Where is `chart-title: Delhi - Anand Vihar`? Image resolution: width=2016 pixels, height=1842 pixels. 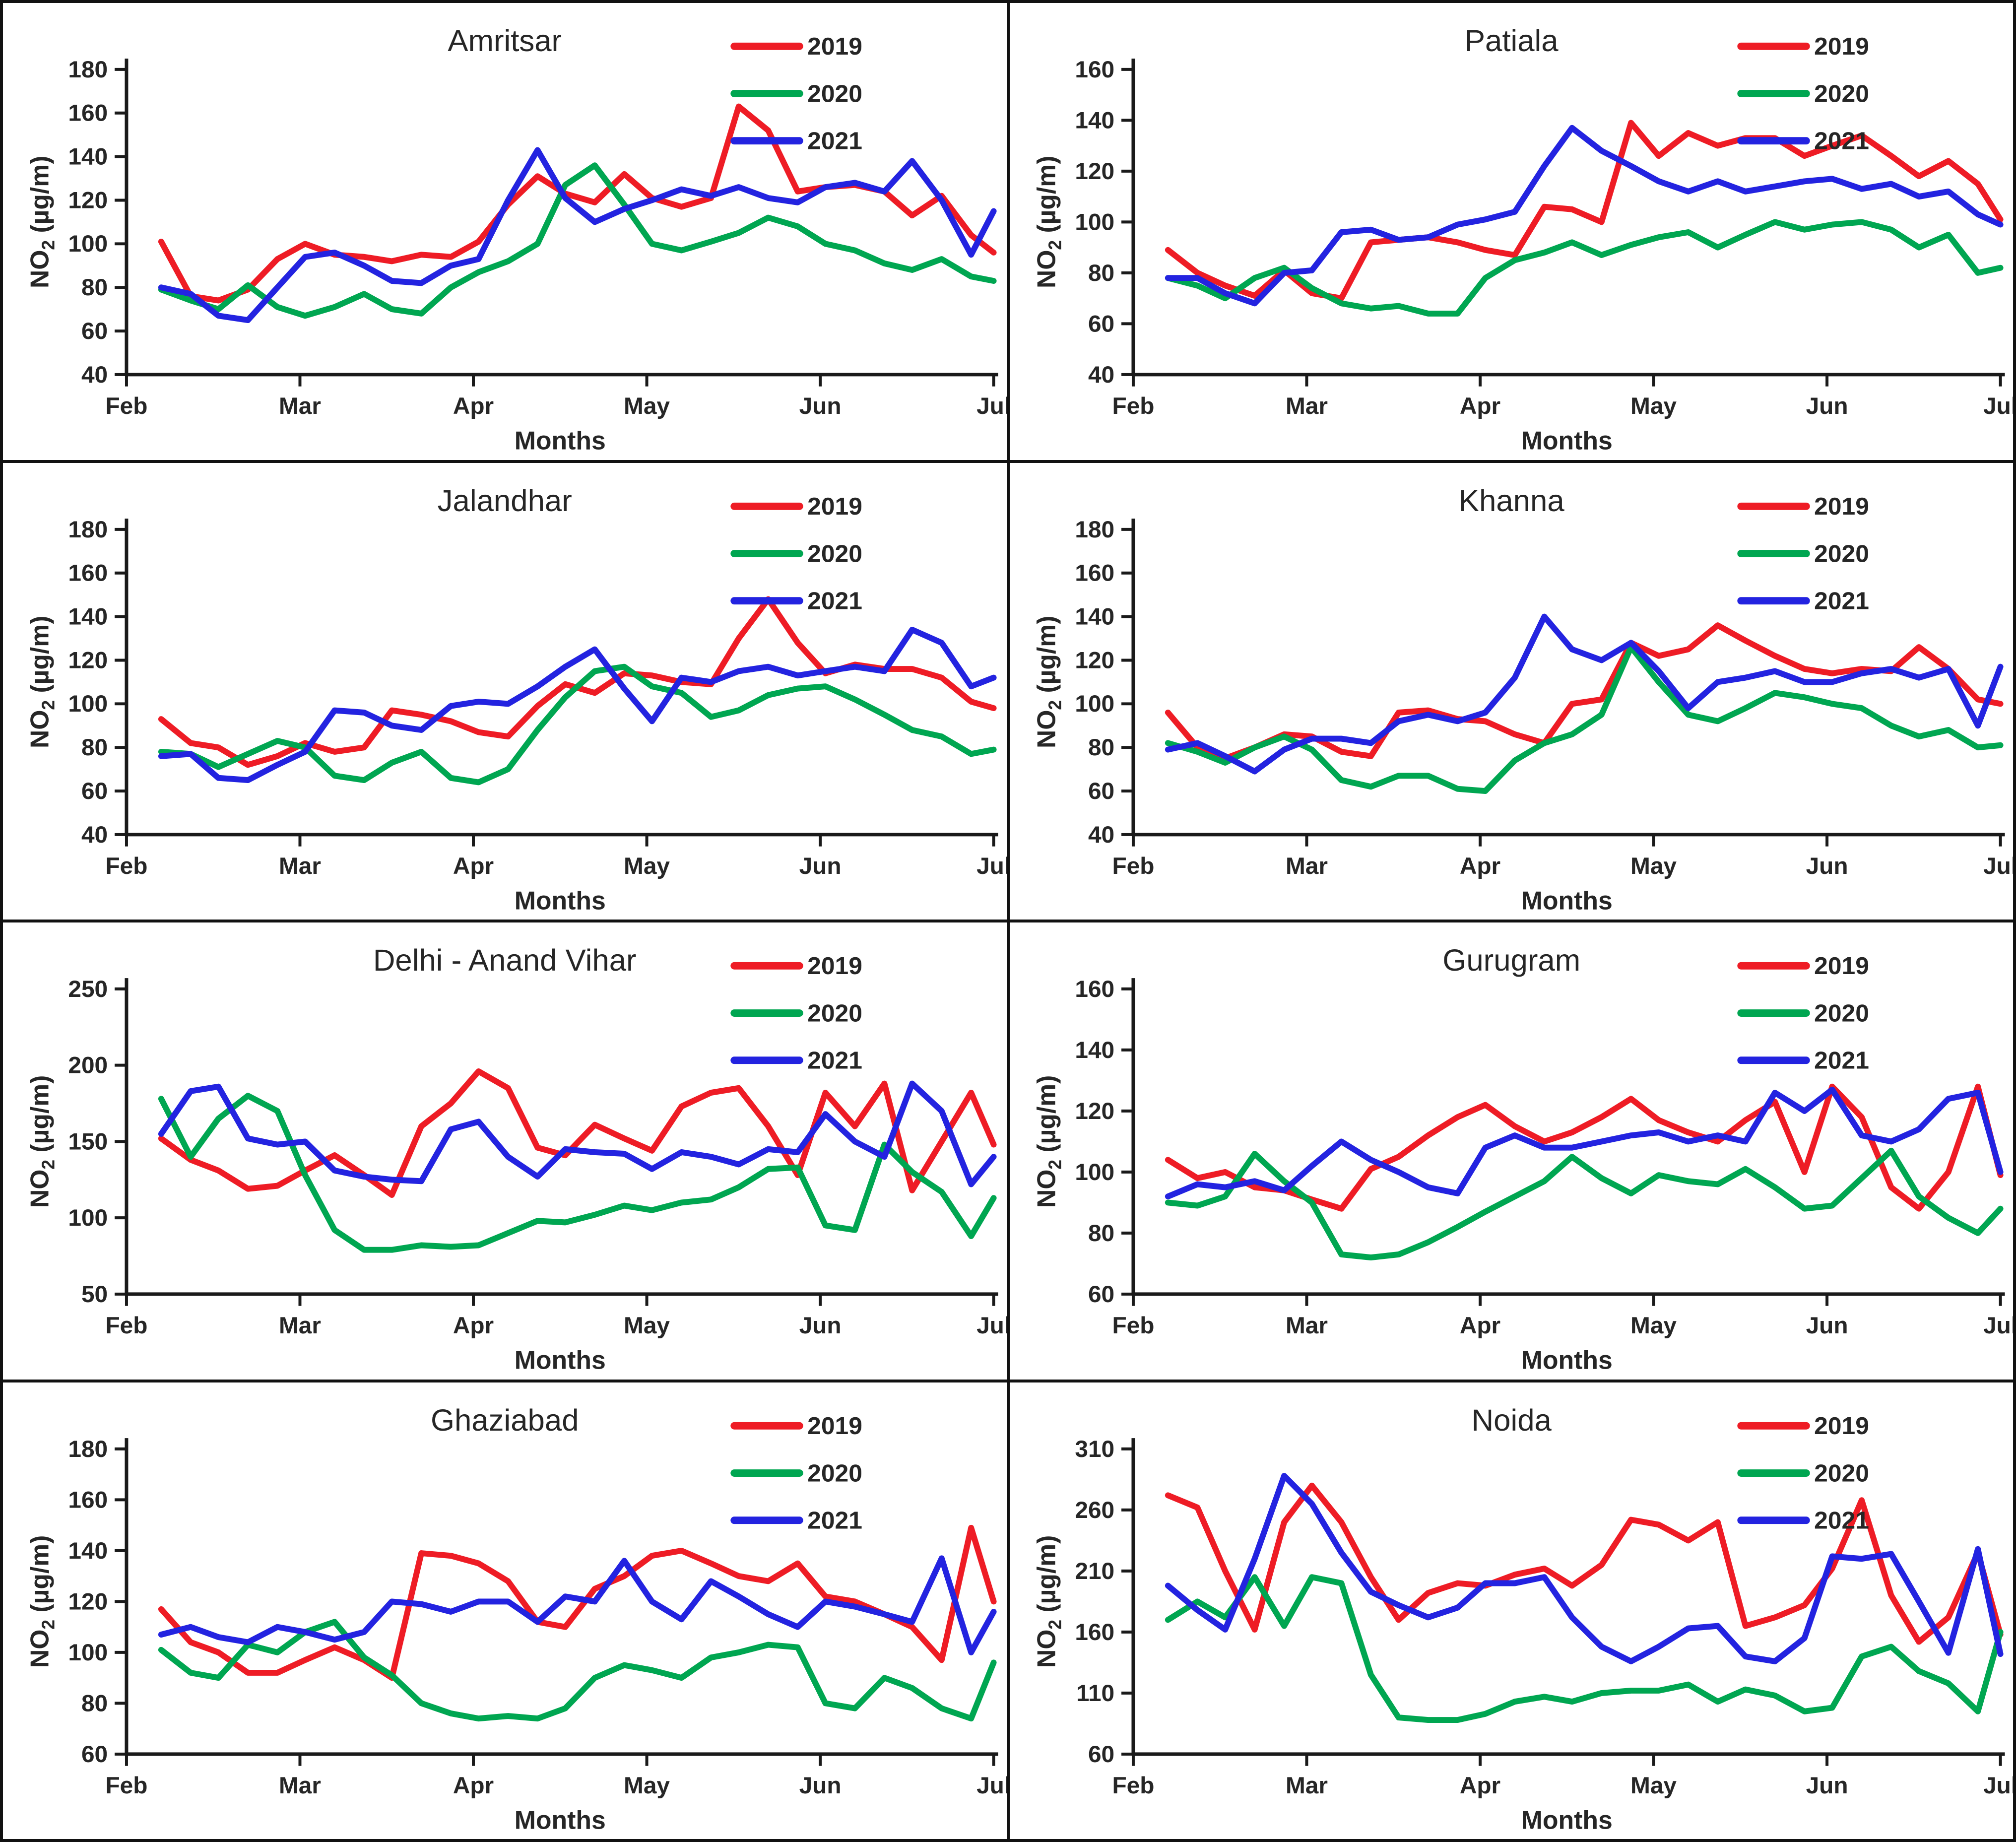
chart-title: Delhi - Anand Vihar is located at coordinates (505, 960).